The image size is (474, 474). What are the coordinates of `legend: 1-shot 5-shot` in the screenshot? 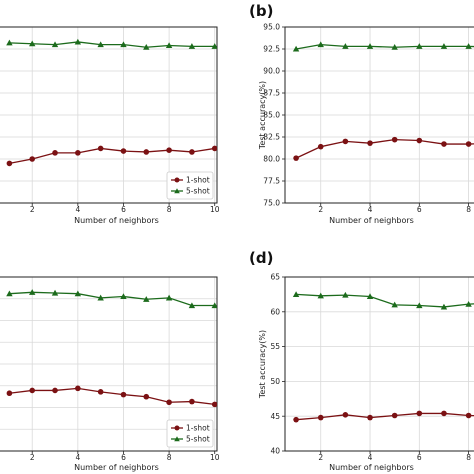 It's located at (190, 433).